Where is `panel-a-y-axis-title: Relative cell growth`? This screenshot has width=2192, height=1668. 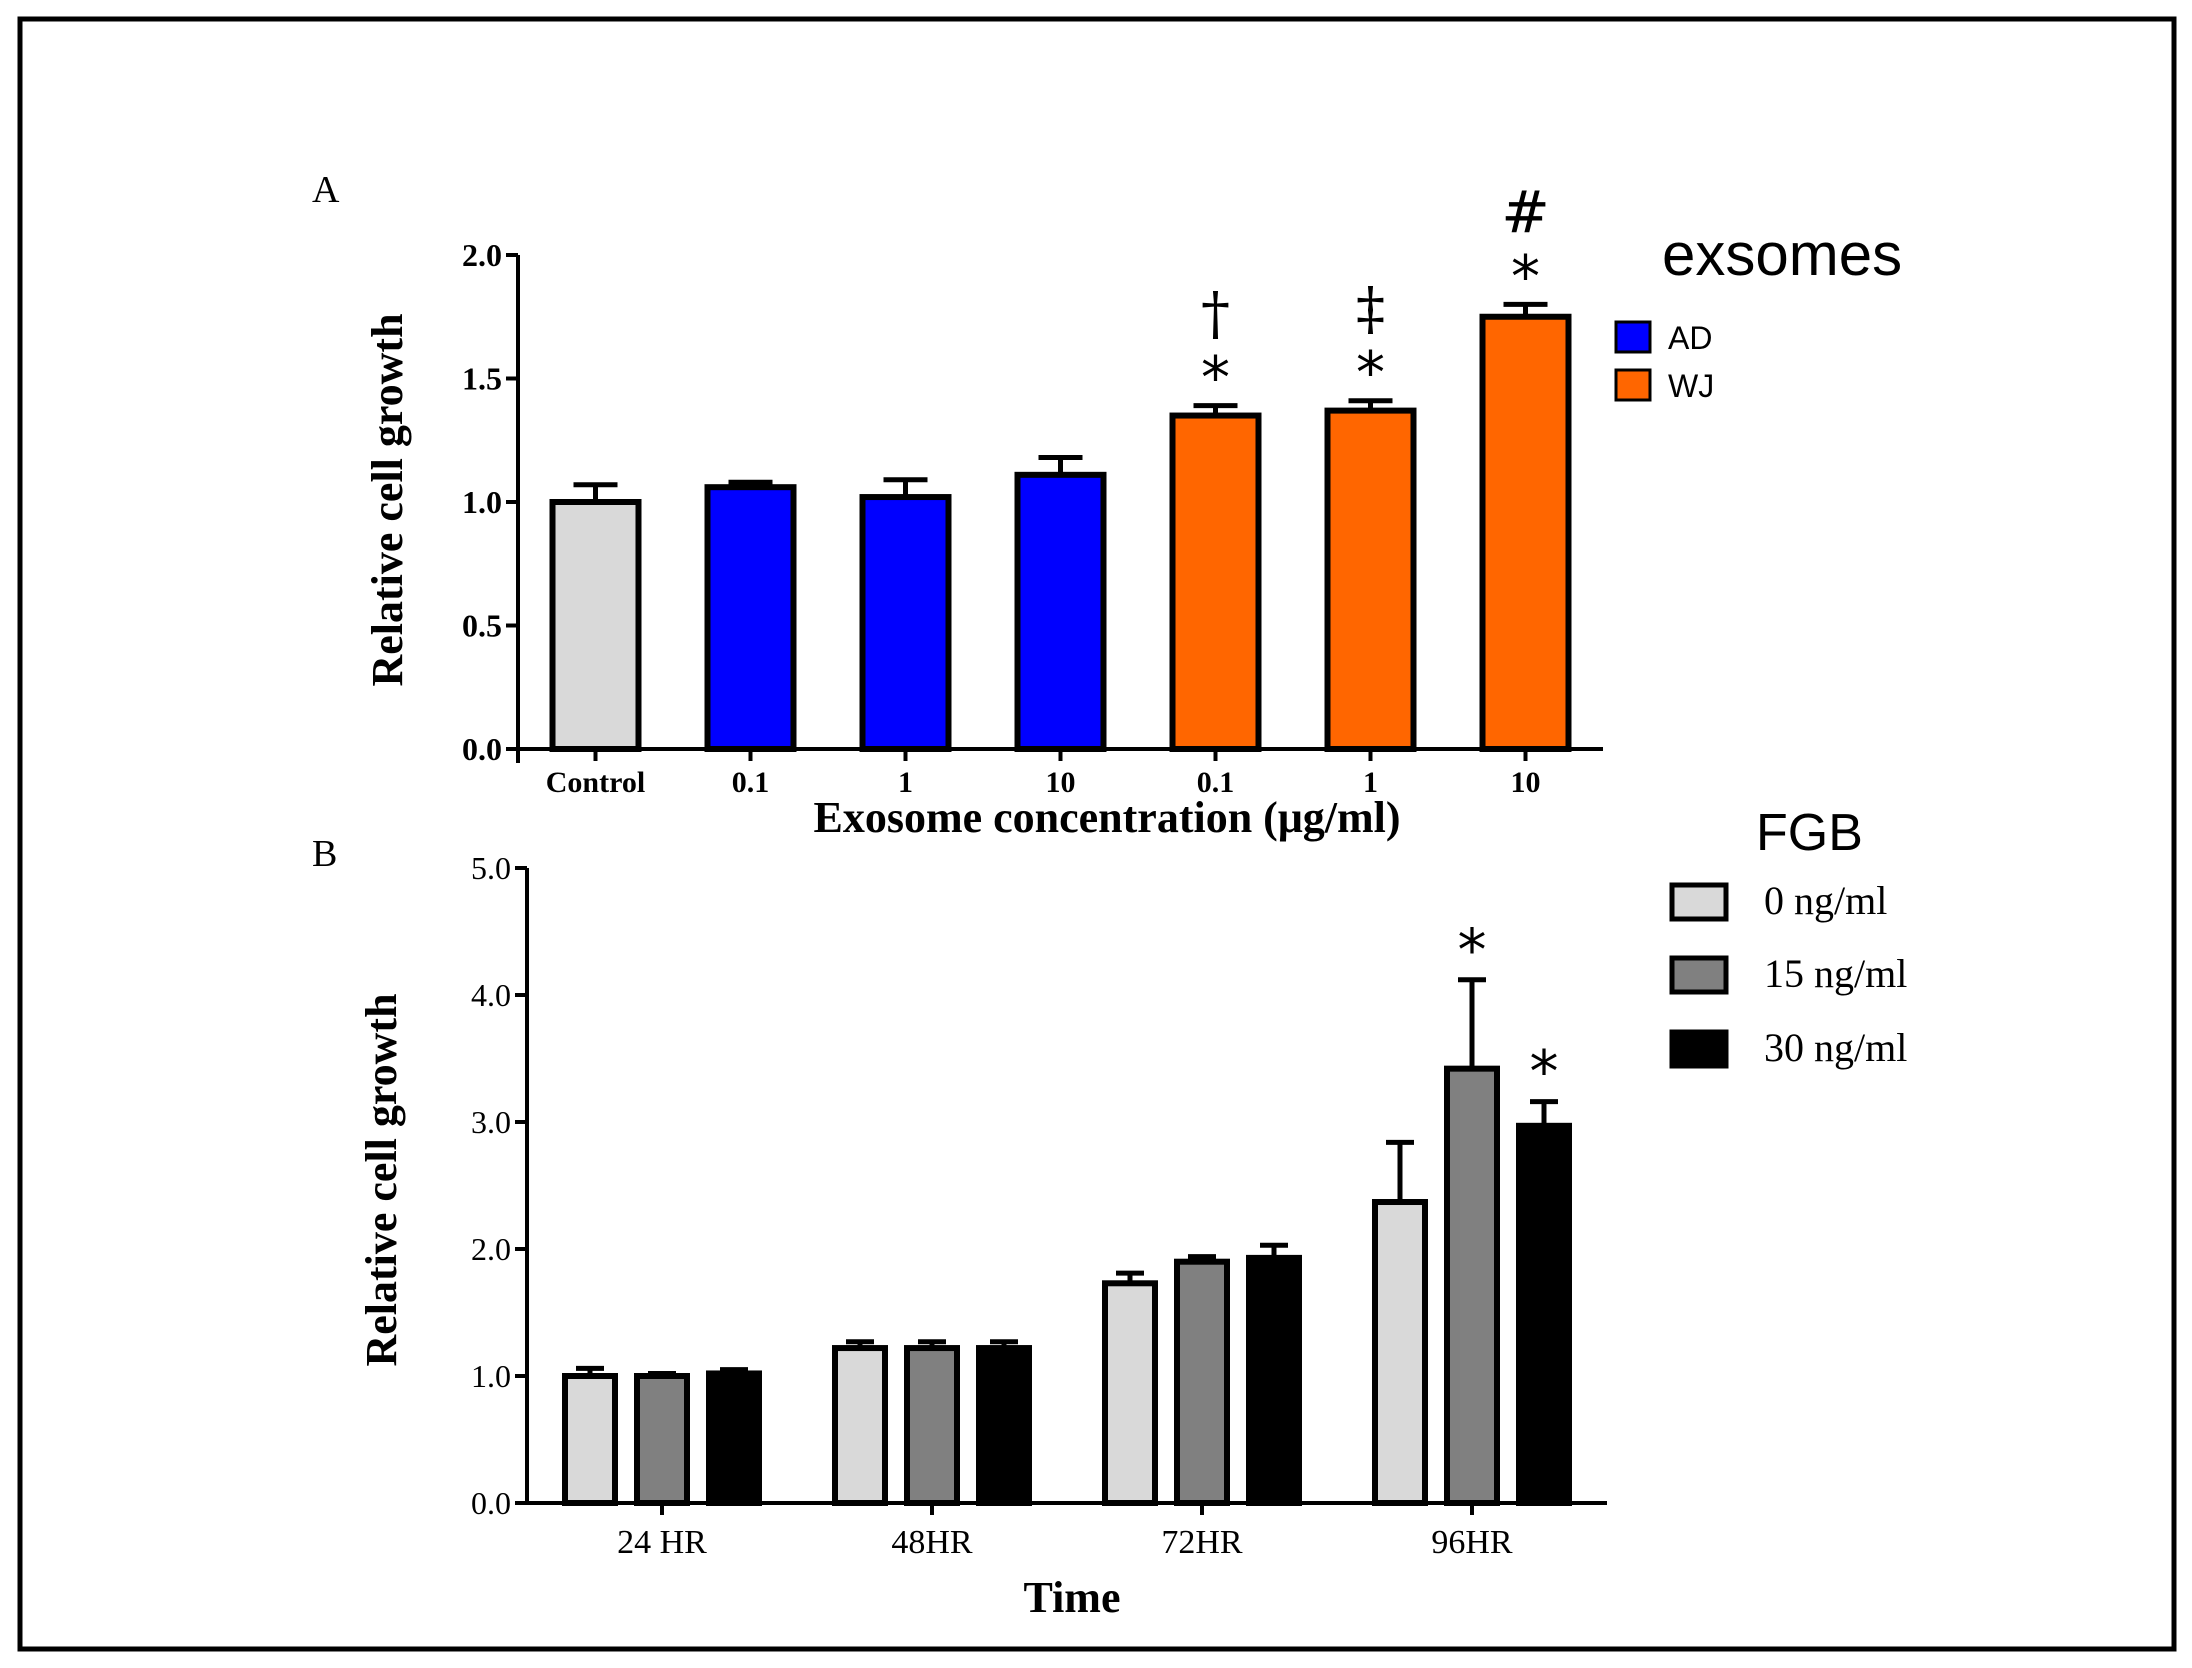
panel-a-y-axis-title: Relative cell growth is located at coordinates (387, 499).